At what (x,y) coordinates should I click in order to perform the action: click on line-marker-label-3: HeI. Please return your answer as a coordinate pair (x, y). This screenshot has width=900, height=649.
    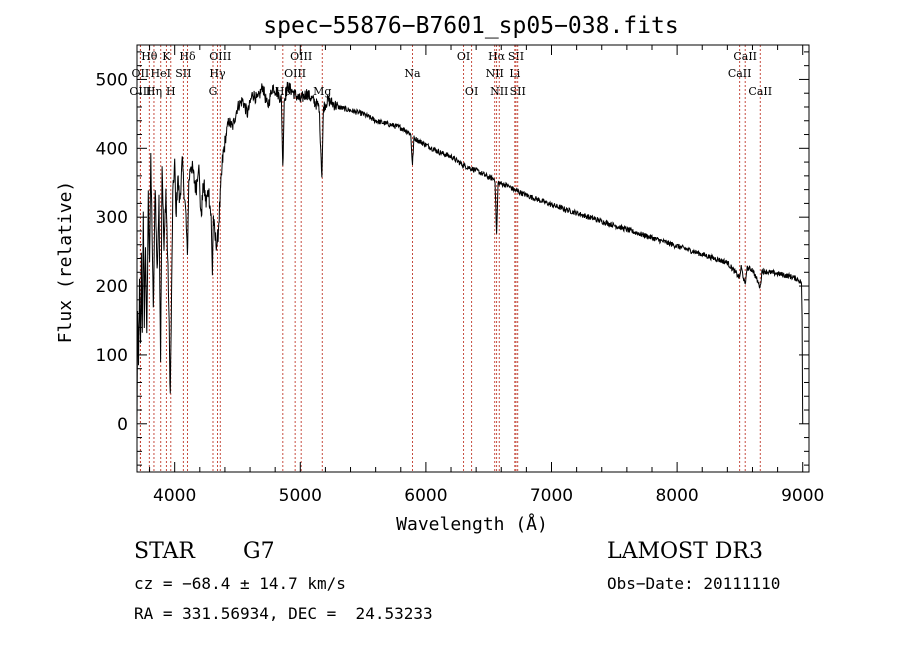
    Looking at the image, I should click on (161, 73).